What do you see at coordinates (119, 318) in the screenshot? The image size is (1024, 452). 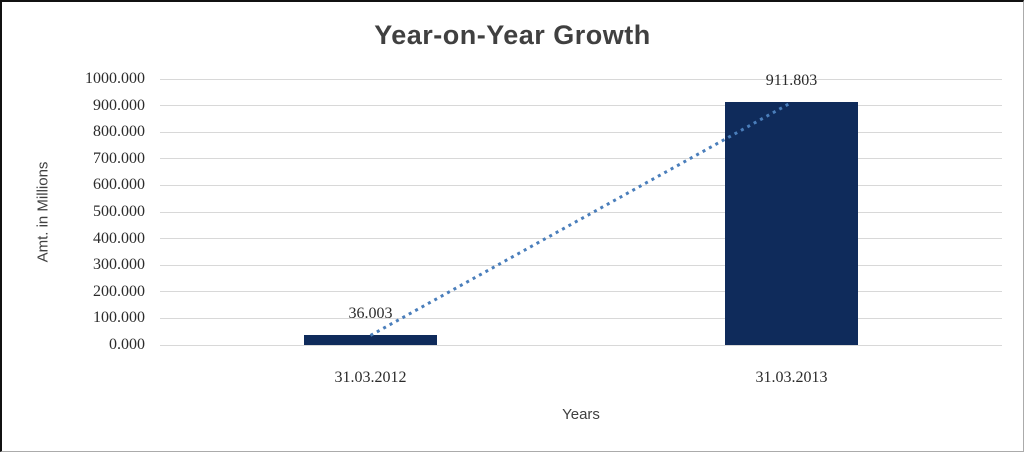 I see `y-tick-label: 100.000` at bounding box center [119, 318].